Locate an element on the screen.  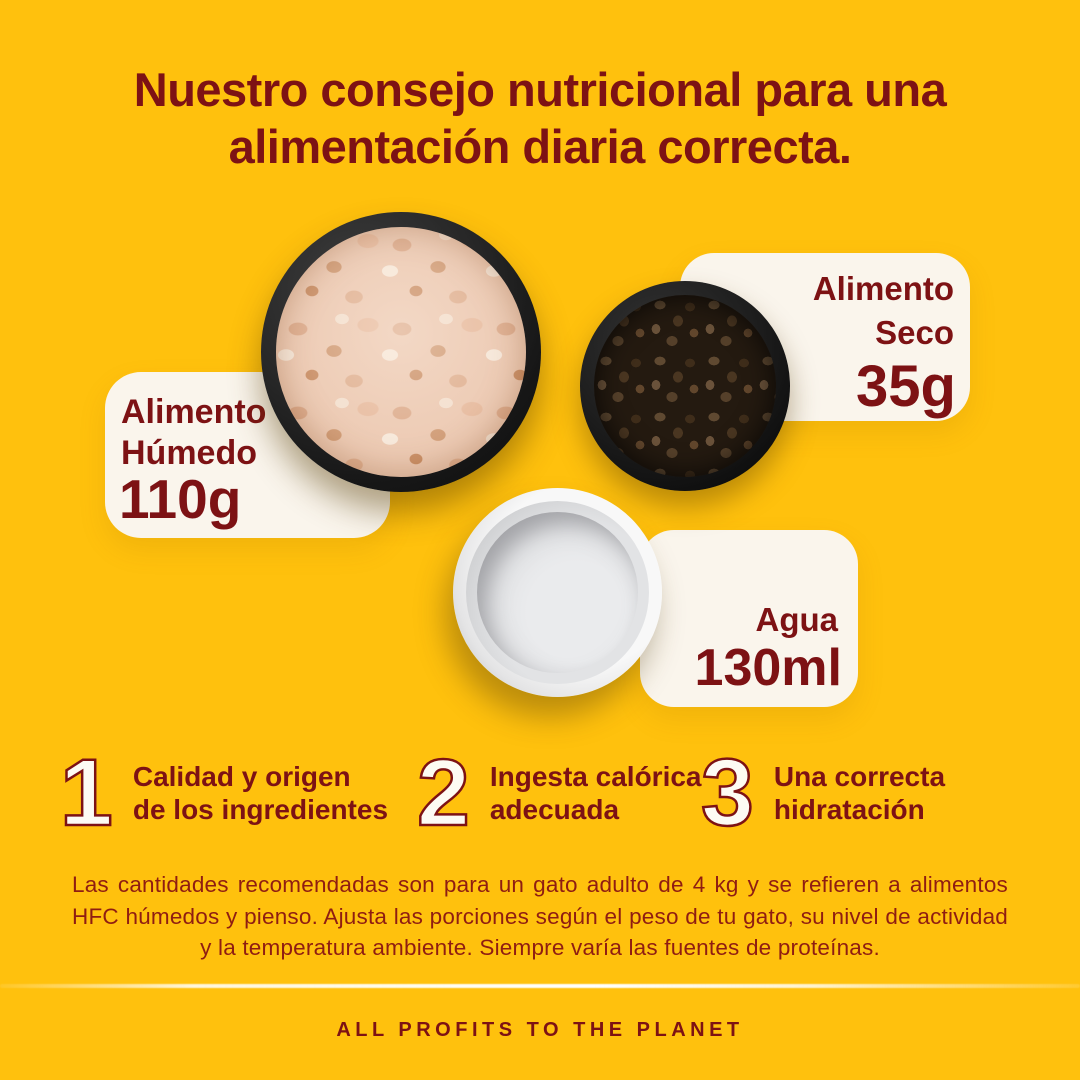
headline-line-1: Nuestro consejo nutricional para una is located at coordinates (540, 89).